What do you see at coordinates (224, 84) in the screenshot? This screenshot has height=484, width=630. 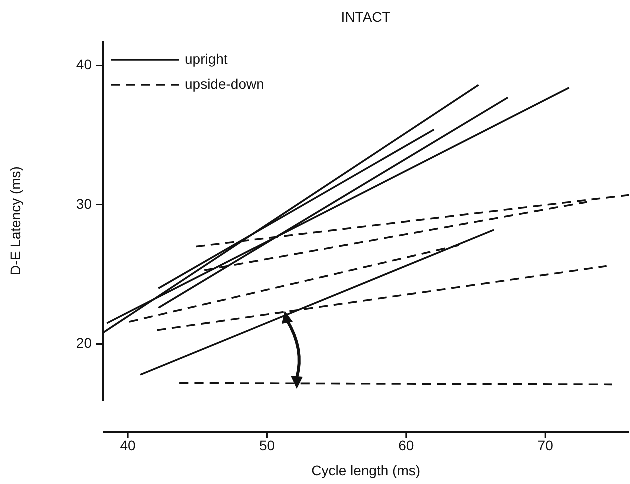 I see `legend-label: upside-down` at bounding box center [224, 84].